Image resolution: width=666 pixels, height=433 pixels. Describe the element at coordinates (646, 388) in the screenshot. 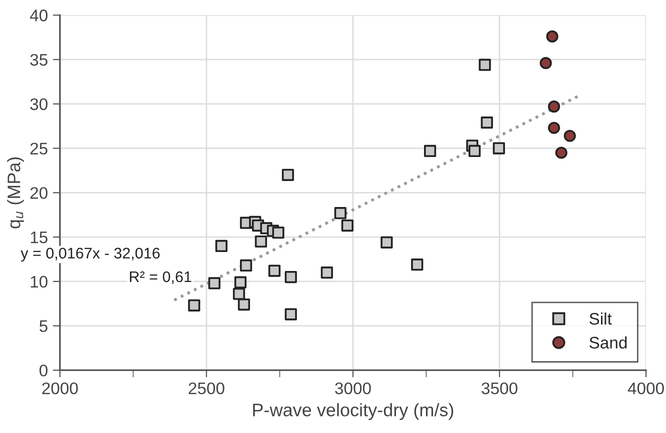

I see `x-tick-label: 4000` at that location.